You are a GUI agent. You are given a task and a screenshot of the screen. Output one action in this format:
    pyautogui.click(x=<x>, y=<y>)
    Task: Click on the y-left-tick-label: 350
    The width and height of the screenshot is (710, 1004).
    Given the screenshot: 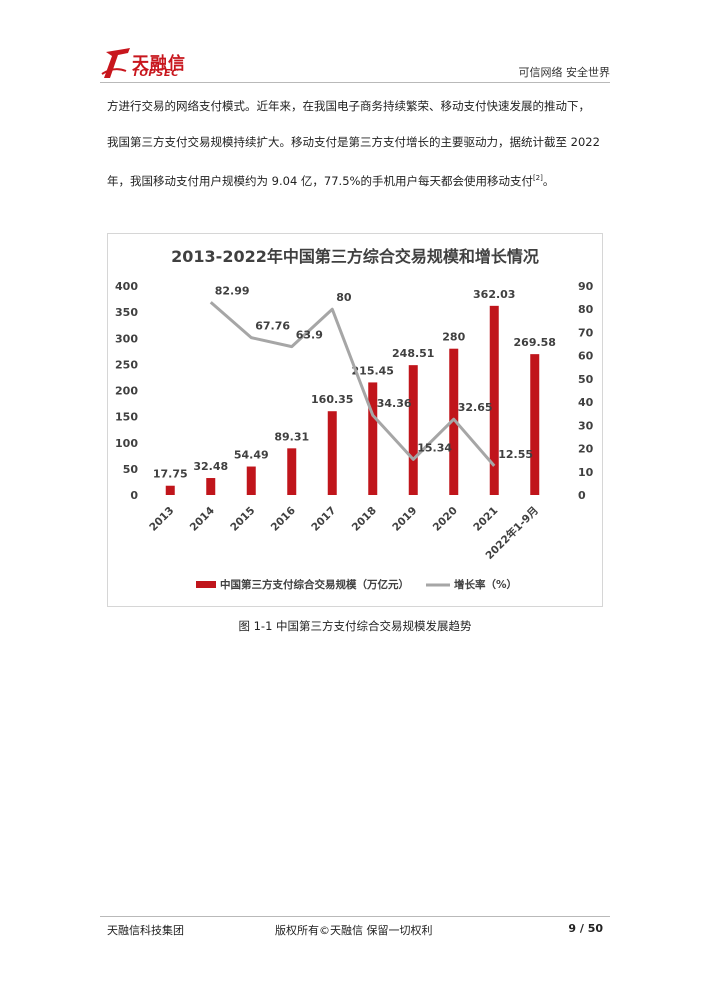 What is the action you would take?
    pyautogui.click(x=126, y=312)
    